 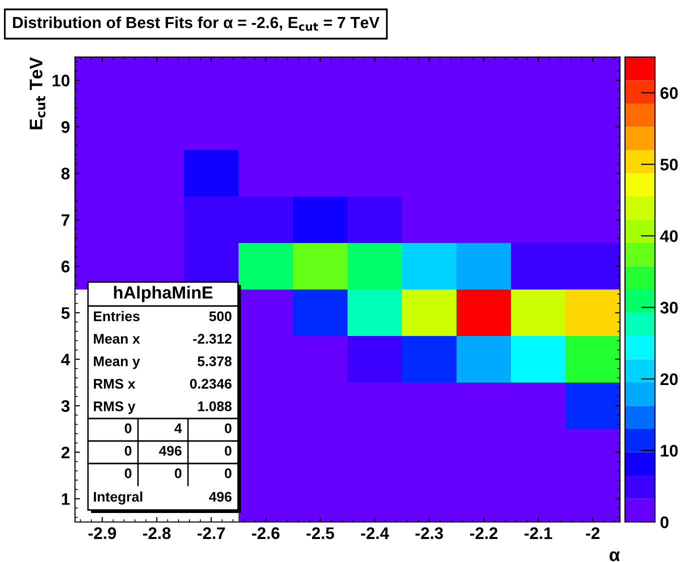 I want to click on annotation: Entries, so click(x=117, y=316).